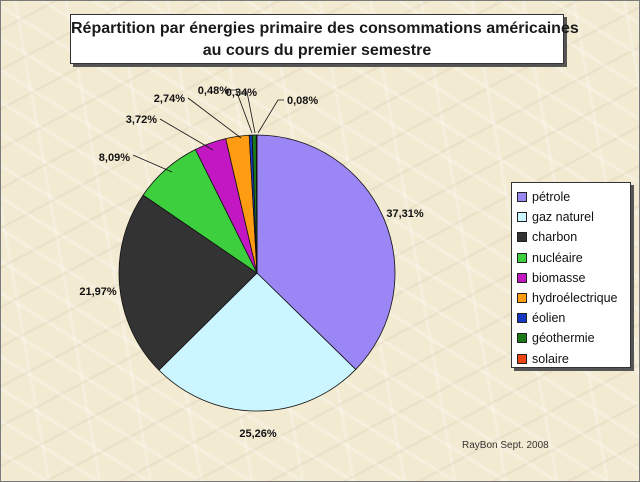 The width and height of the screenshot is (640, 482). What do you see at coordinates (573, 197) in the screenshot?
I see `legend-item: pétrole` at bounding box center [573, 197].